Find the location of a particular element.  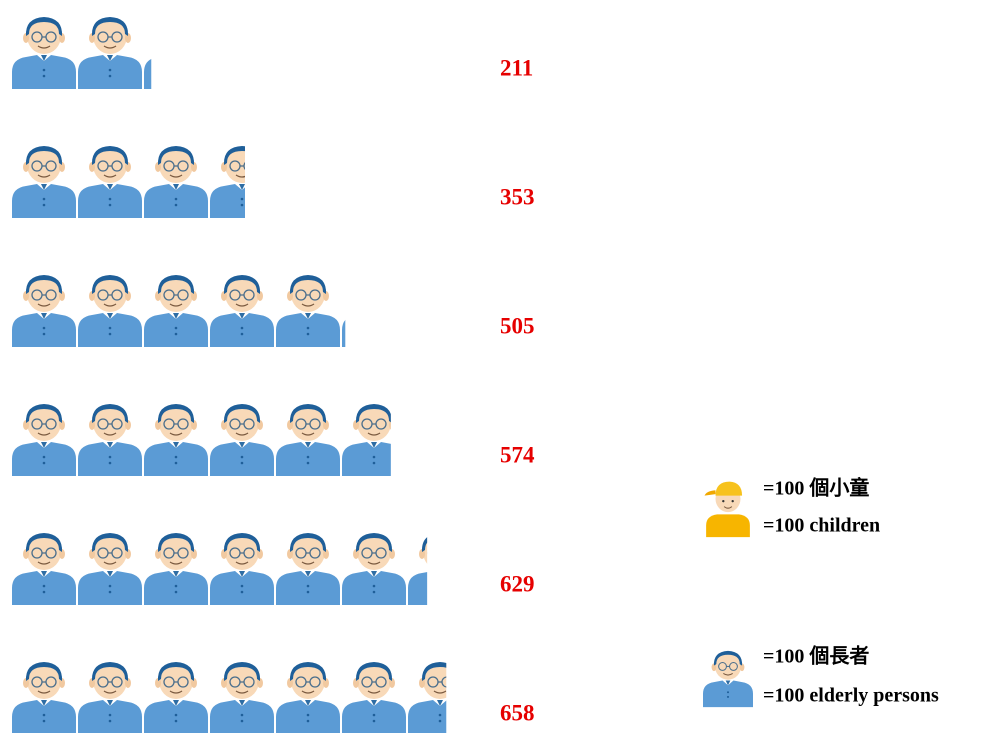

elder-legend-icon is located at coordinates (728, 679).